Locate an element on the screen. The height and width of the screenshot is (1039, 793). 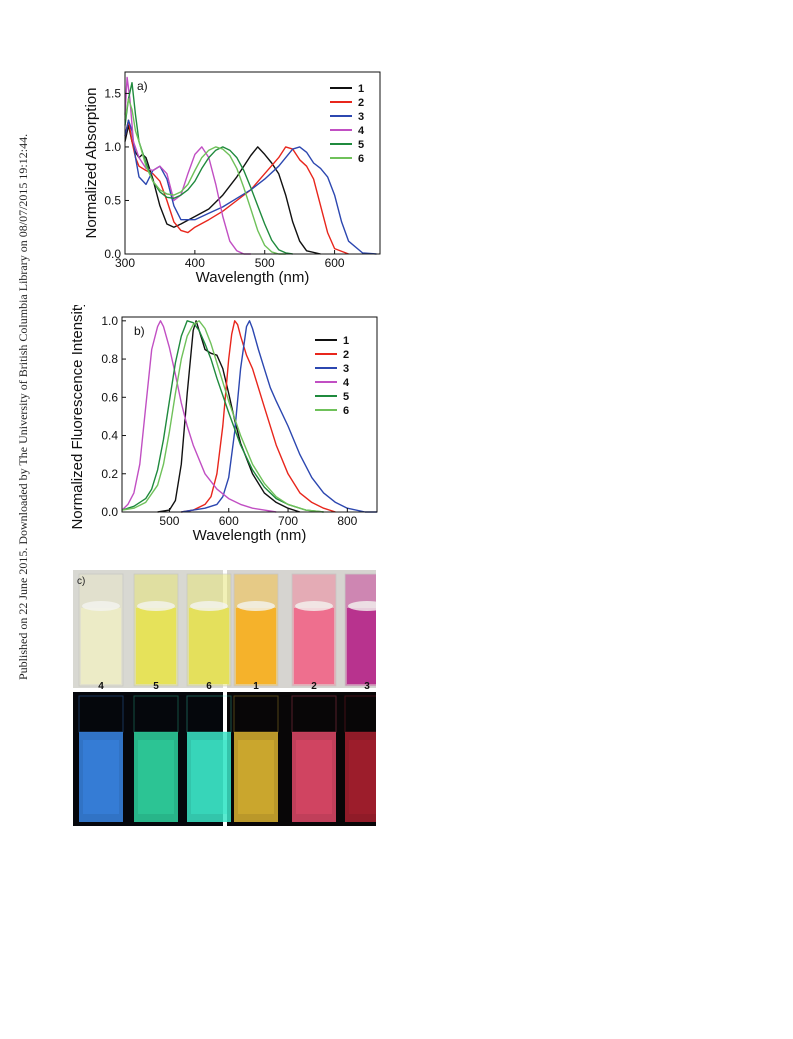
y-tick-label: 0.5 is located at coordinates (112, 200).